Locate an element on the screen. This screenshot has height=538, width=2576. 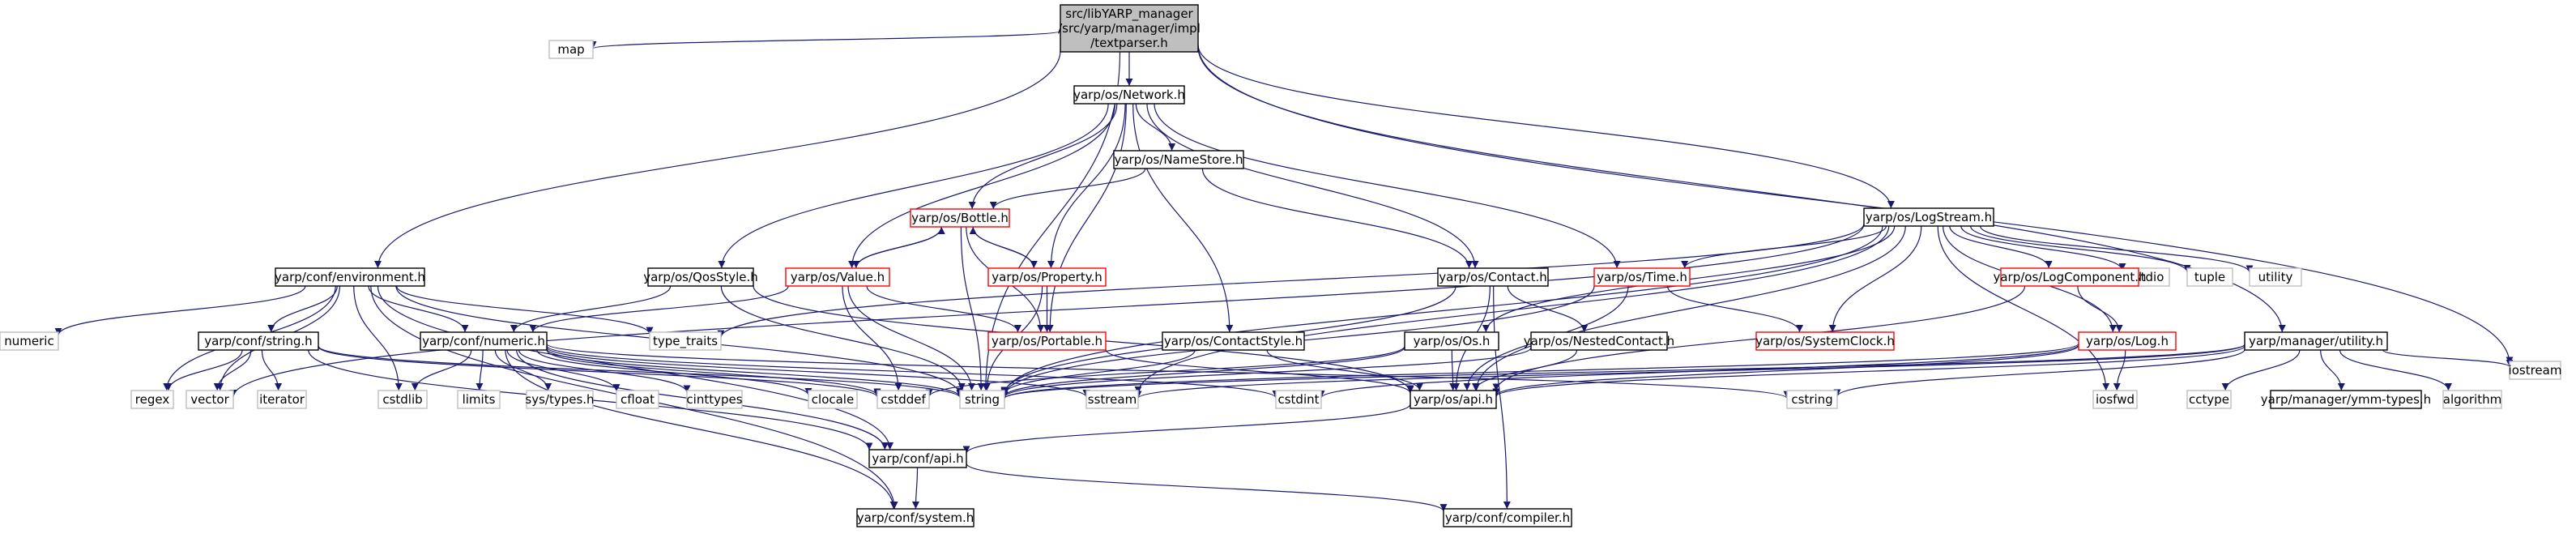
node-ymmtypes: yarp/manager/ymm-types.h is located at coordinates (2346, 399).